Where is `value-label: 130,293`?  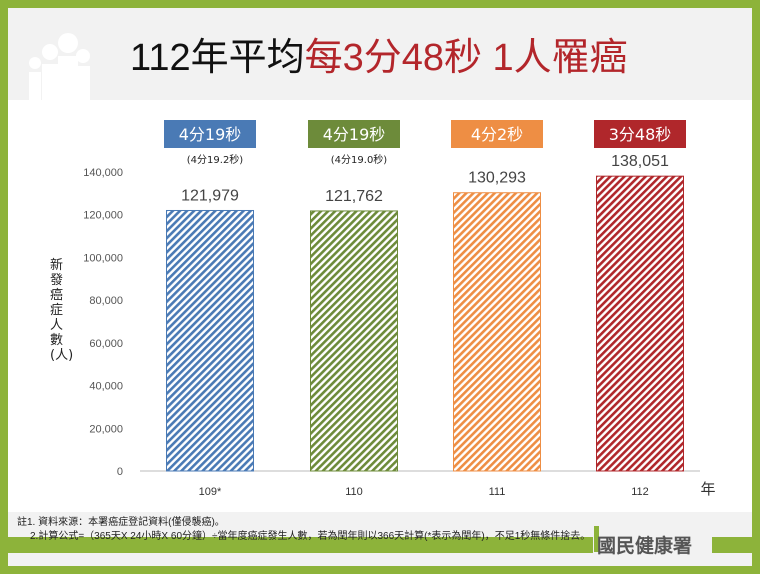
value-label: 130,293 is located at coordinates (497, 178).